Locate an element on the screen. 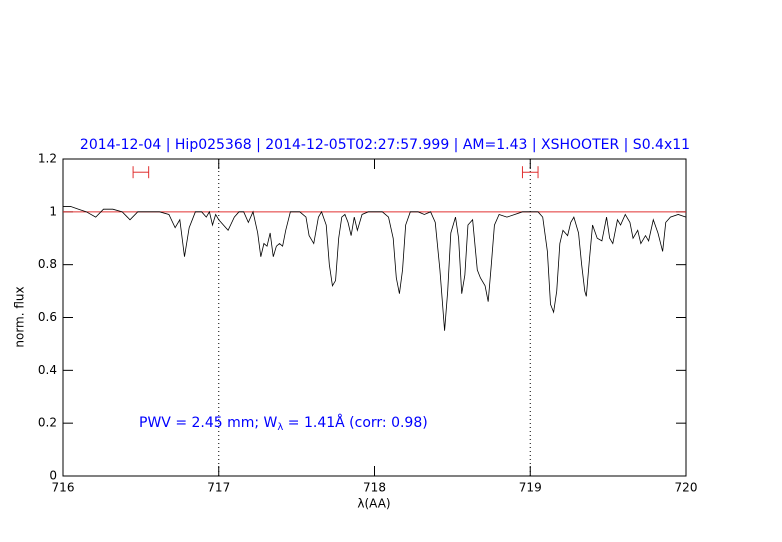 The height and width of the screenshot is (542, 782). y-tick-label: 0 is located at coordinates (53, 476).